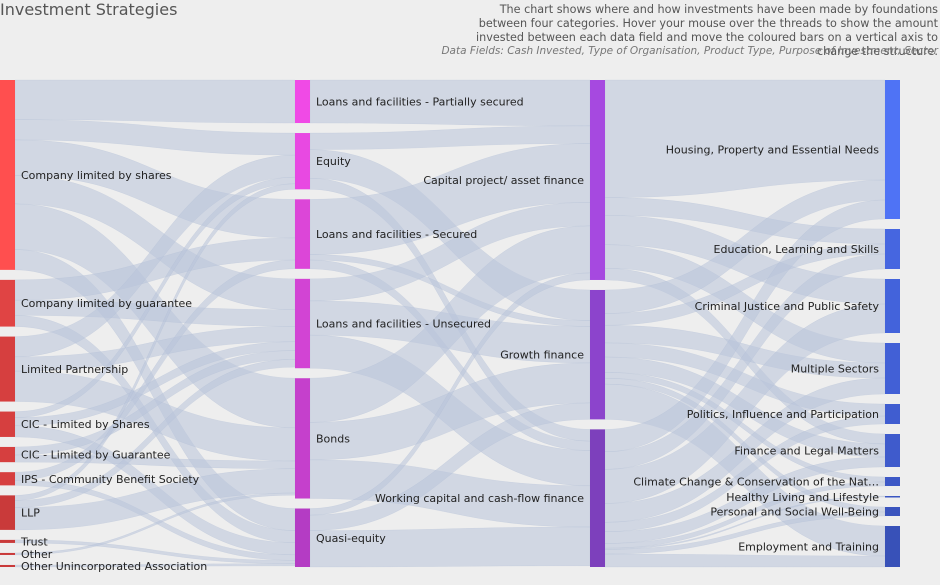 The width and height of the screenshot is (940, 585). Describe the element at coordinates (808, 547) in the screenshot. I see `sankey-node-label: Employment and Training` at that location.